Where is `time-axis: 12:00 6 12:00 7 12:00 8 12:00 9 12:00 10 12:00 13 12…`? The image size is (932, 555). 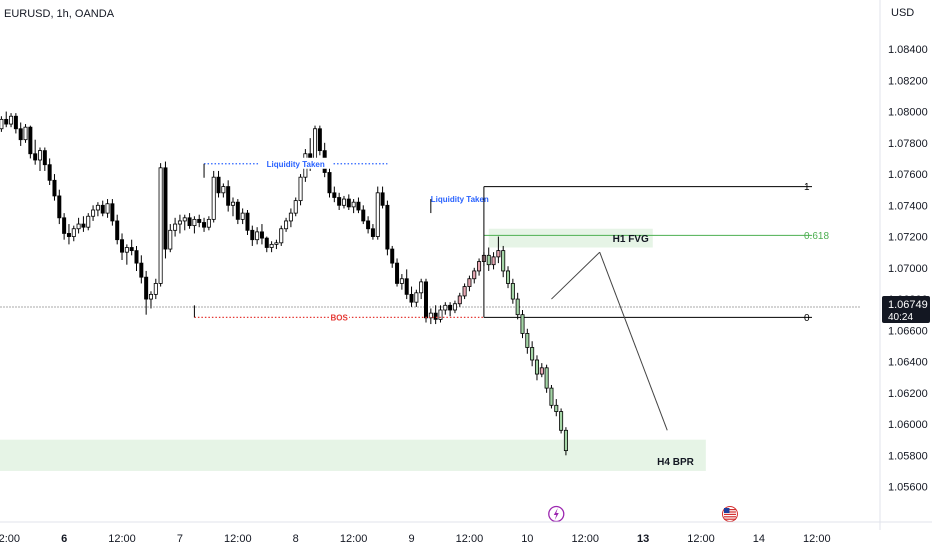
time-axis: 12:00 6 12:00 7 12:00 8 12:00 9 12:00 10 12:00 13 12… is located at coordinates (415, 539).